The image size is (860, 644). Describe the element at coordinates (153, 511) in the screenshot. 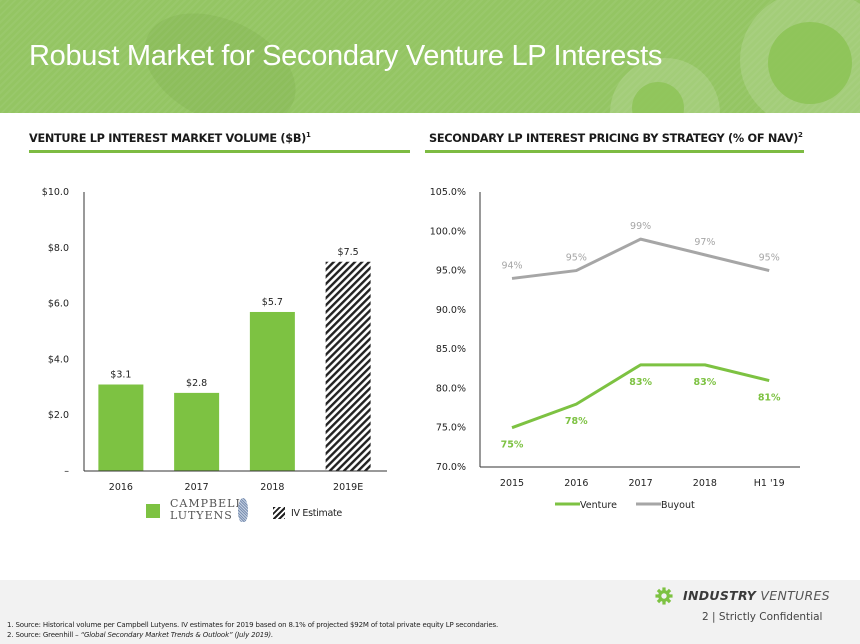

I see `legend-swatch-campbell-lutyens` at that location.